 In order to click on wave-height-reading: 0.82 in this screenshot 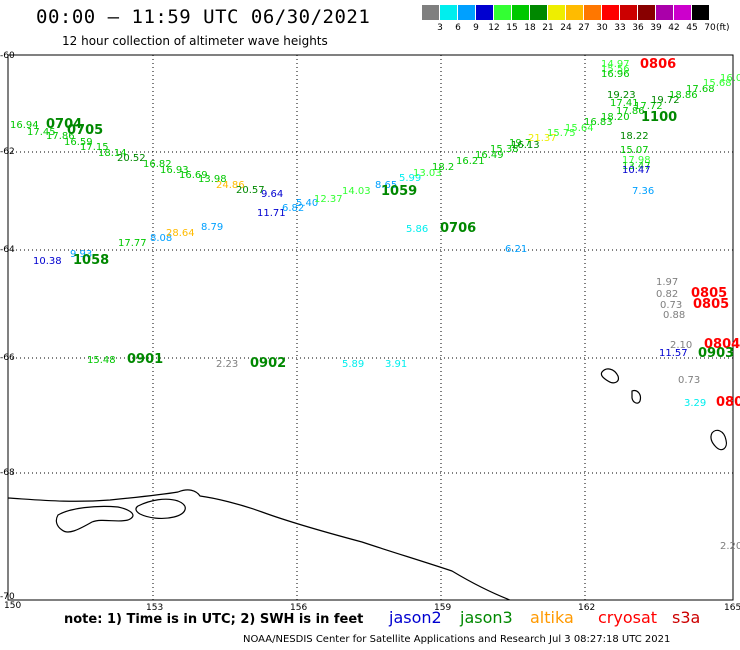, I will do `click(667, 294)`.